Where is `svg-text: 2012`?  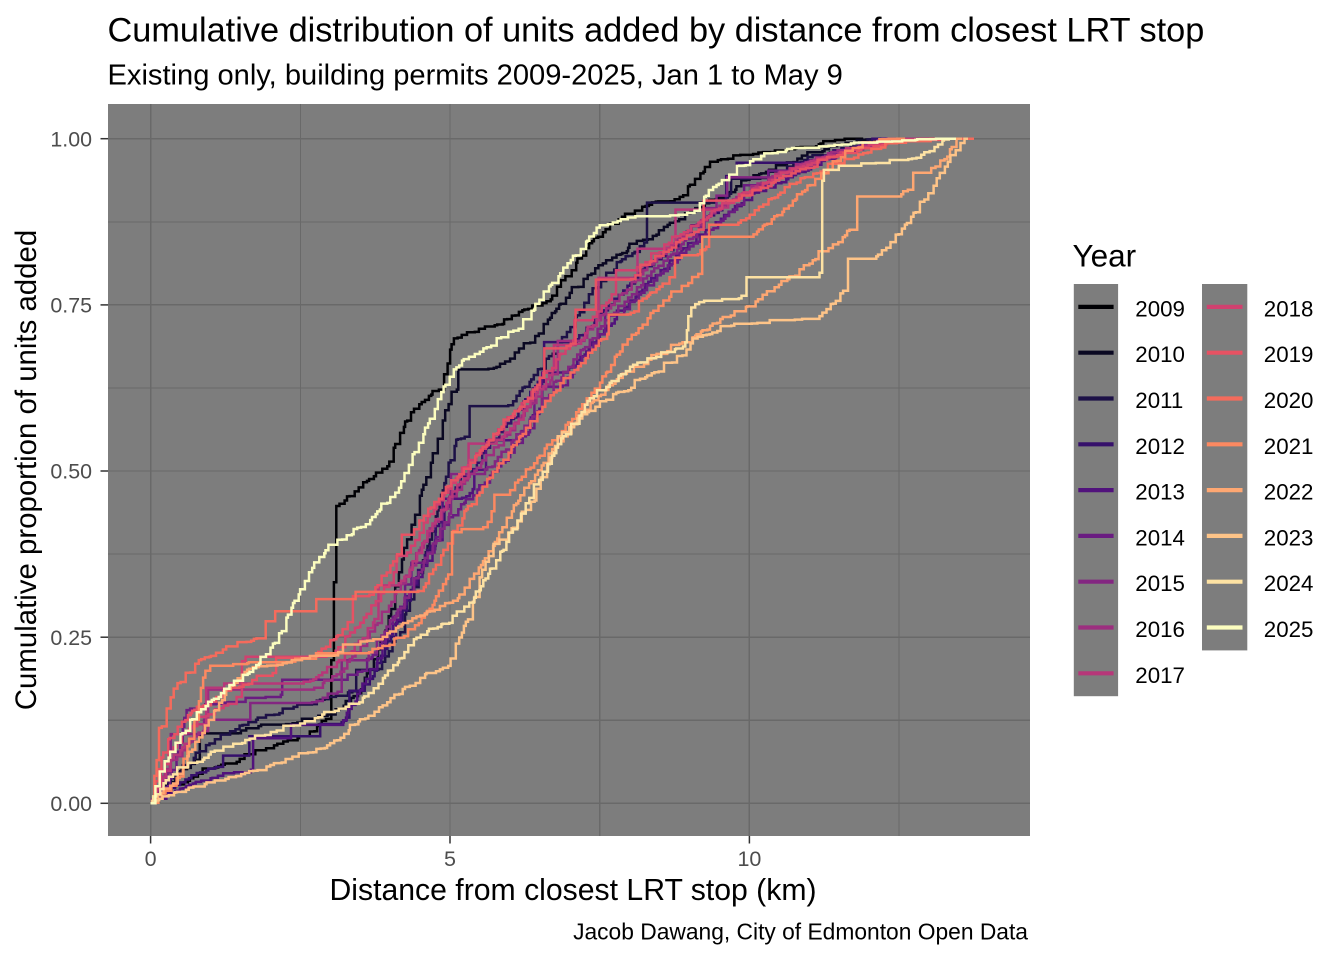
svg-text: 2012 is located at coordinates (1160, 446).